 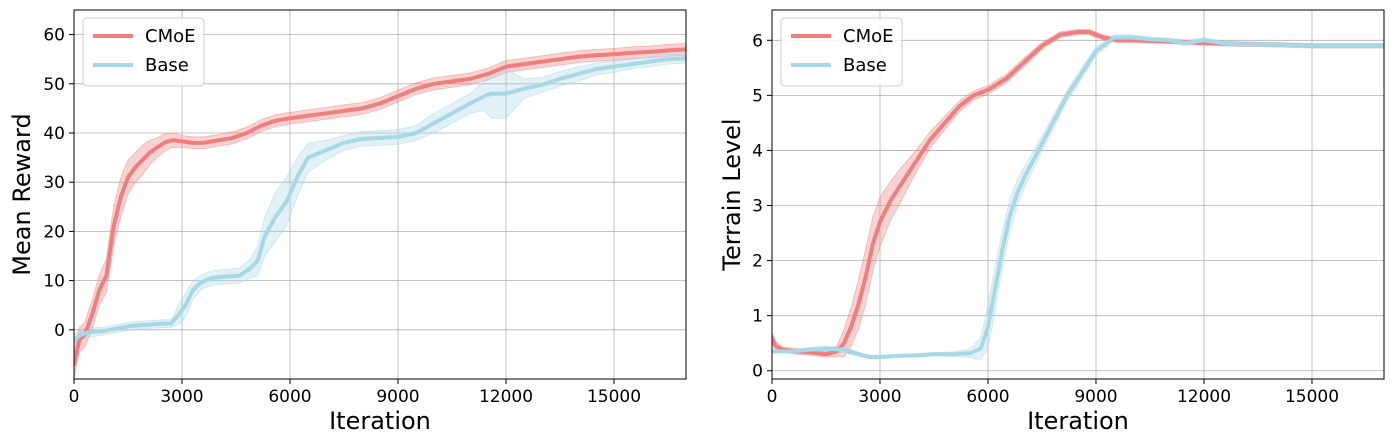 I want to click on y-tick-label: 1, so click(x=757, y=317).